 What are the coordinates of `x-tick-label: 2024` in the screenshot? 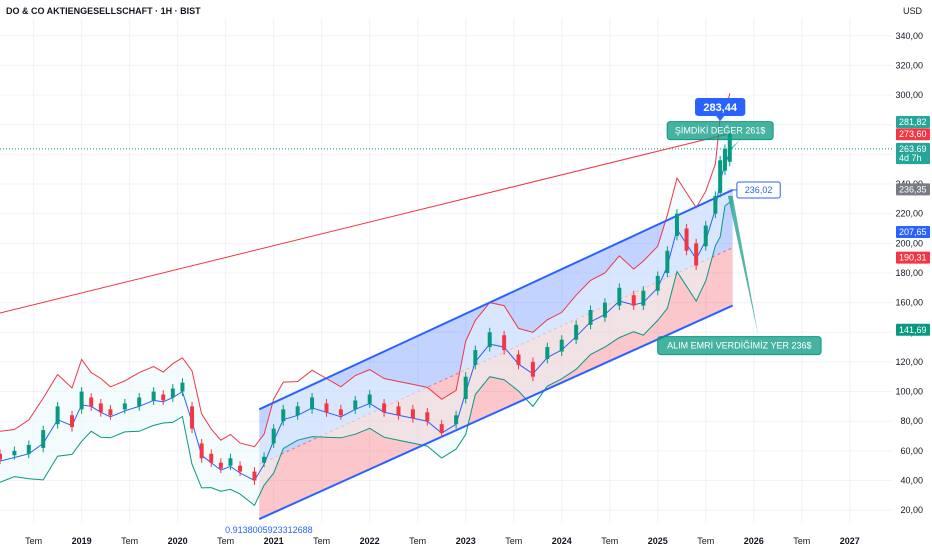 It's located at (562, 541).